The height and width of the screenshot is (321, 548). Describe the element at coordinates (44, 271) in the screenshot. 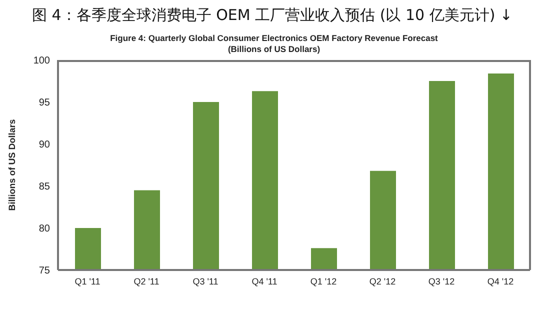

I see `y-tick-label: 75` at that location.